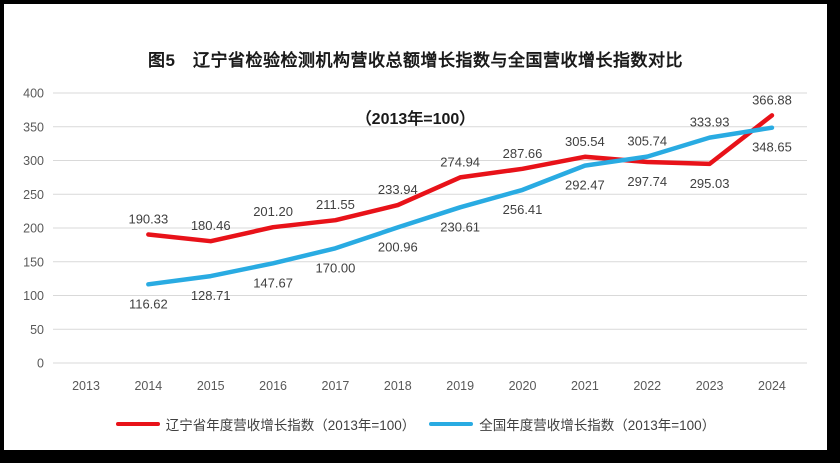 Image resolution: width=840 pixels, height=463 pixels. Describe the element at coordinates (211, 386) in the screenshot. I see `x-axis-tick-label: 2015` at that location.